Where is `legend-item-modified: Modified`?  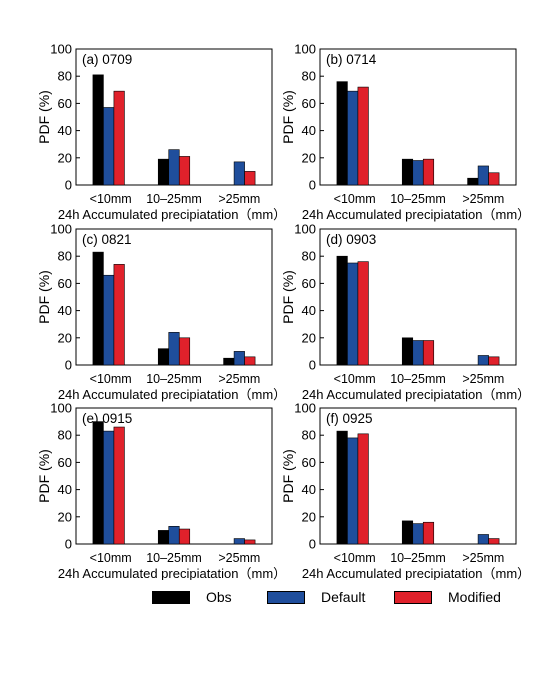 legend-item-modified: Modified is located at coordinates (447, 597).